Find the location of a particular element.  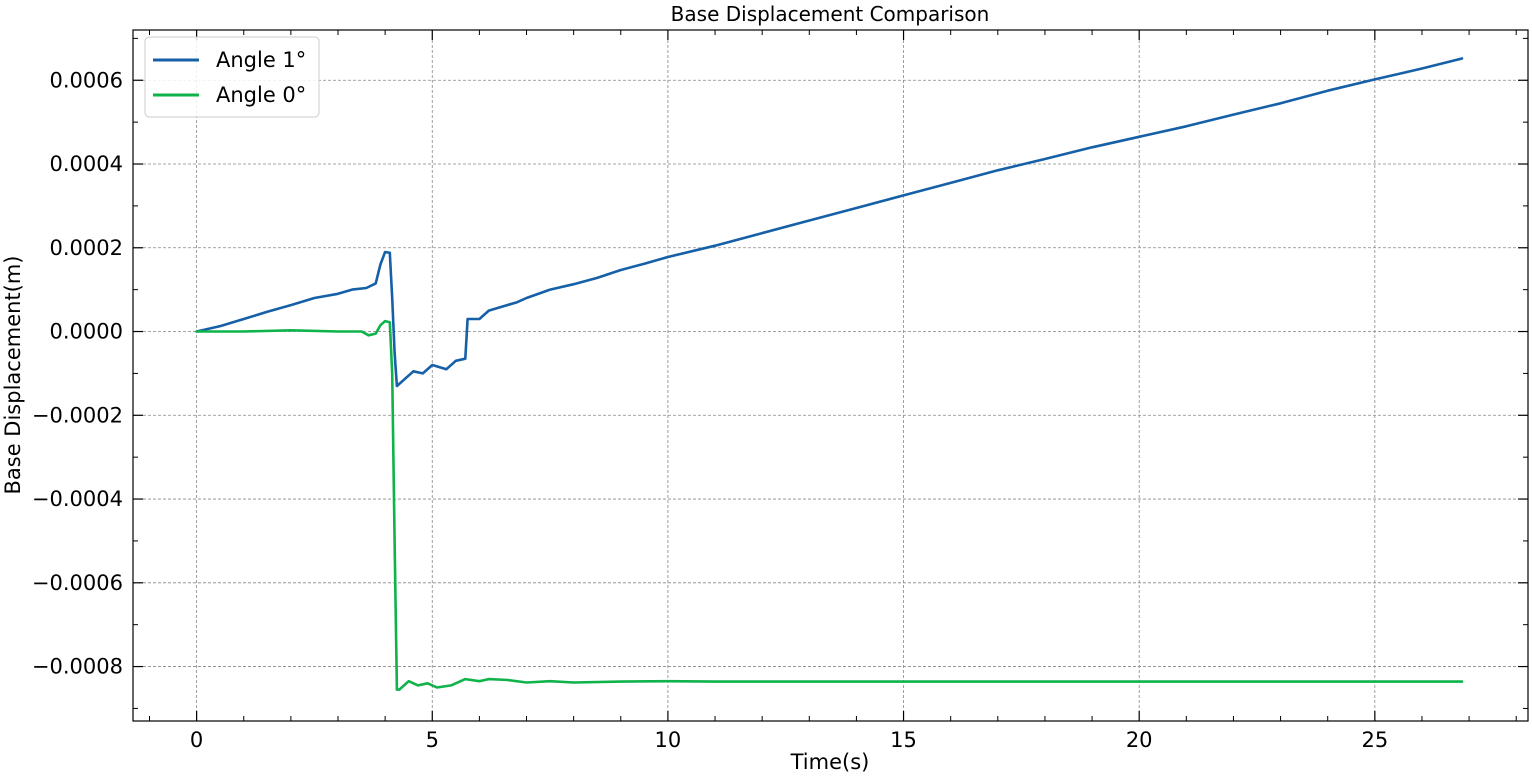

y-tick-label: 0.0002 is located at coordinates (86, 248).